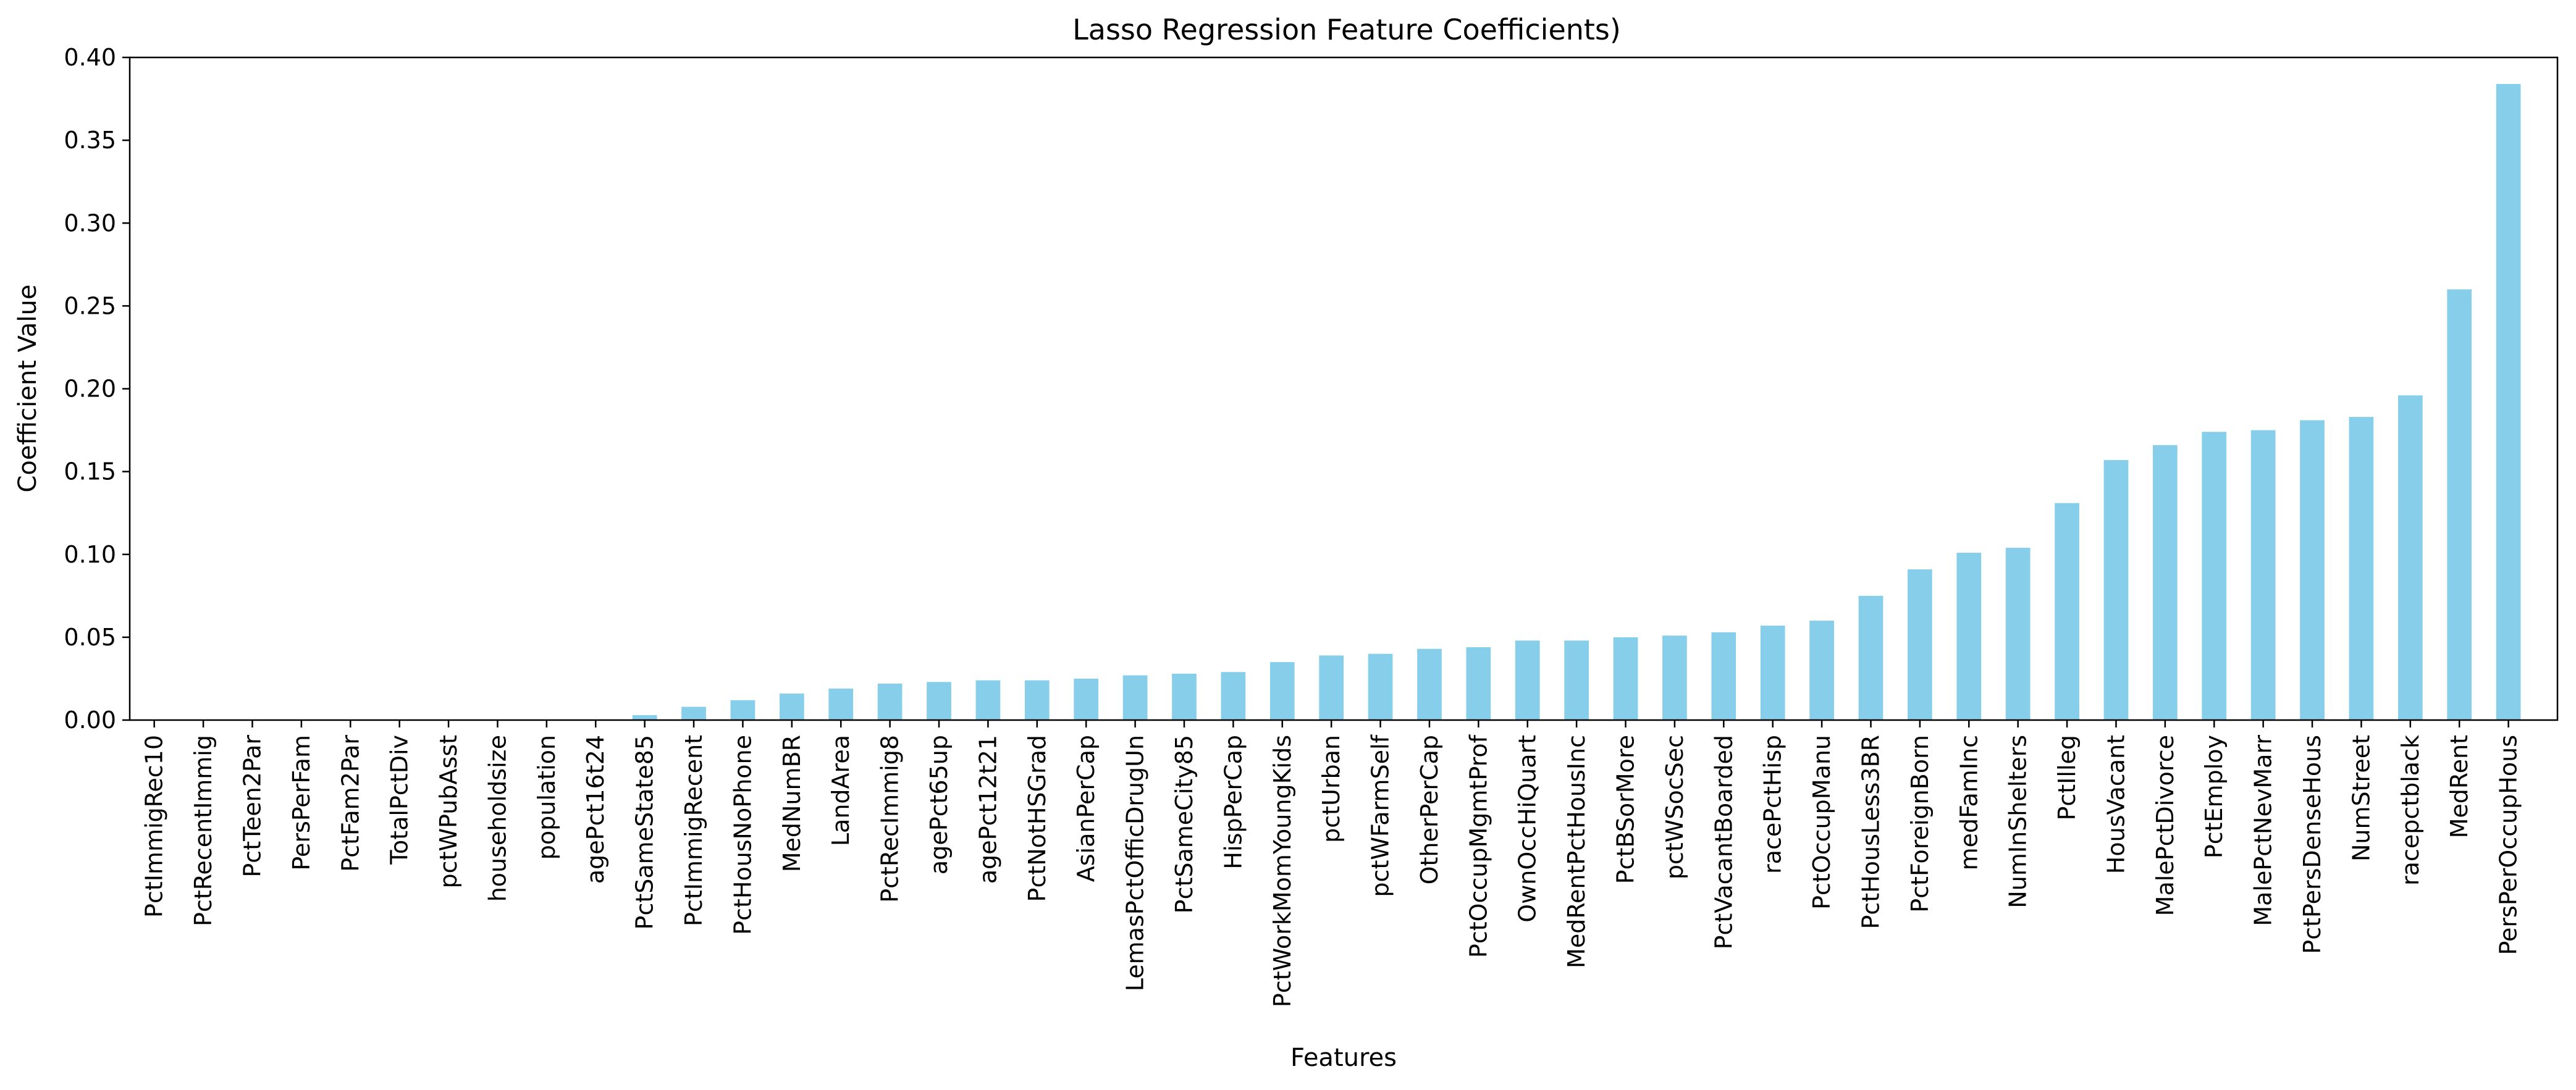 The width and height of the screenshot is (2576, 1090). I want to click on bar-PctEmploy, so click(2214, 576).